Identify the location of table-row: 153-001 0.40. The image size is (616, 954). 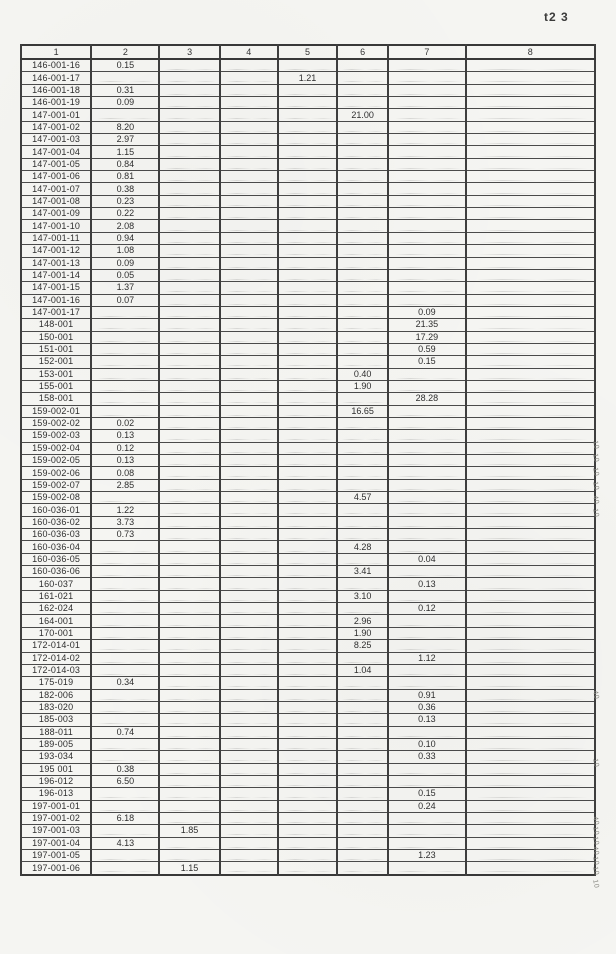
(307, 374).